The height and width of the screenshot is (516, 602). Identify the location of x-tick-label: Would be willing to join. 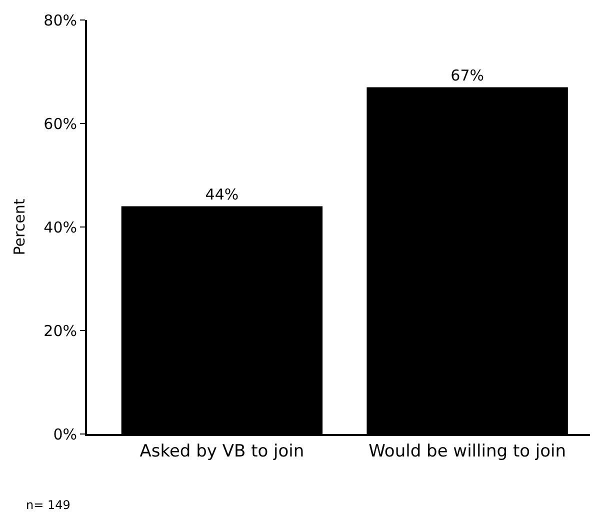
(467, 451).